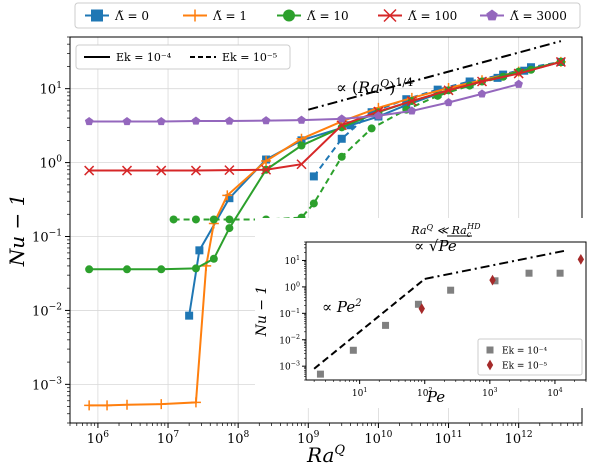  What do you see at coordinates (98, 438) in the screenshot?
I see `x-tick-label-0: 106` at bounding box center [98, 438].